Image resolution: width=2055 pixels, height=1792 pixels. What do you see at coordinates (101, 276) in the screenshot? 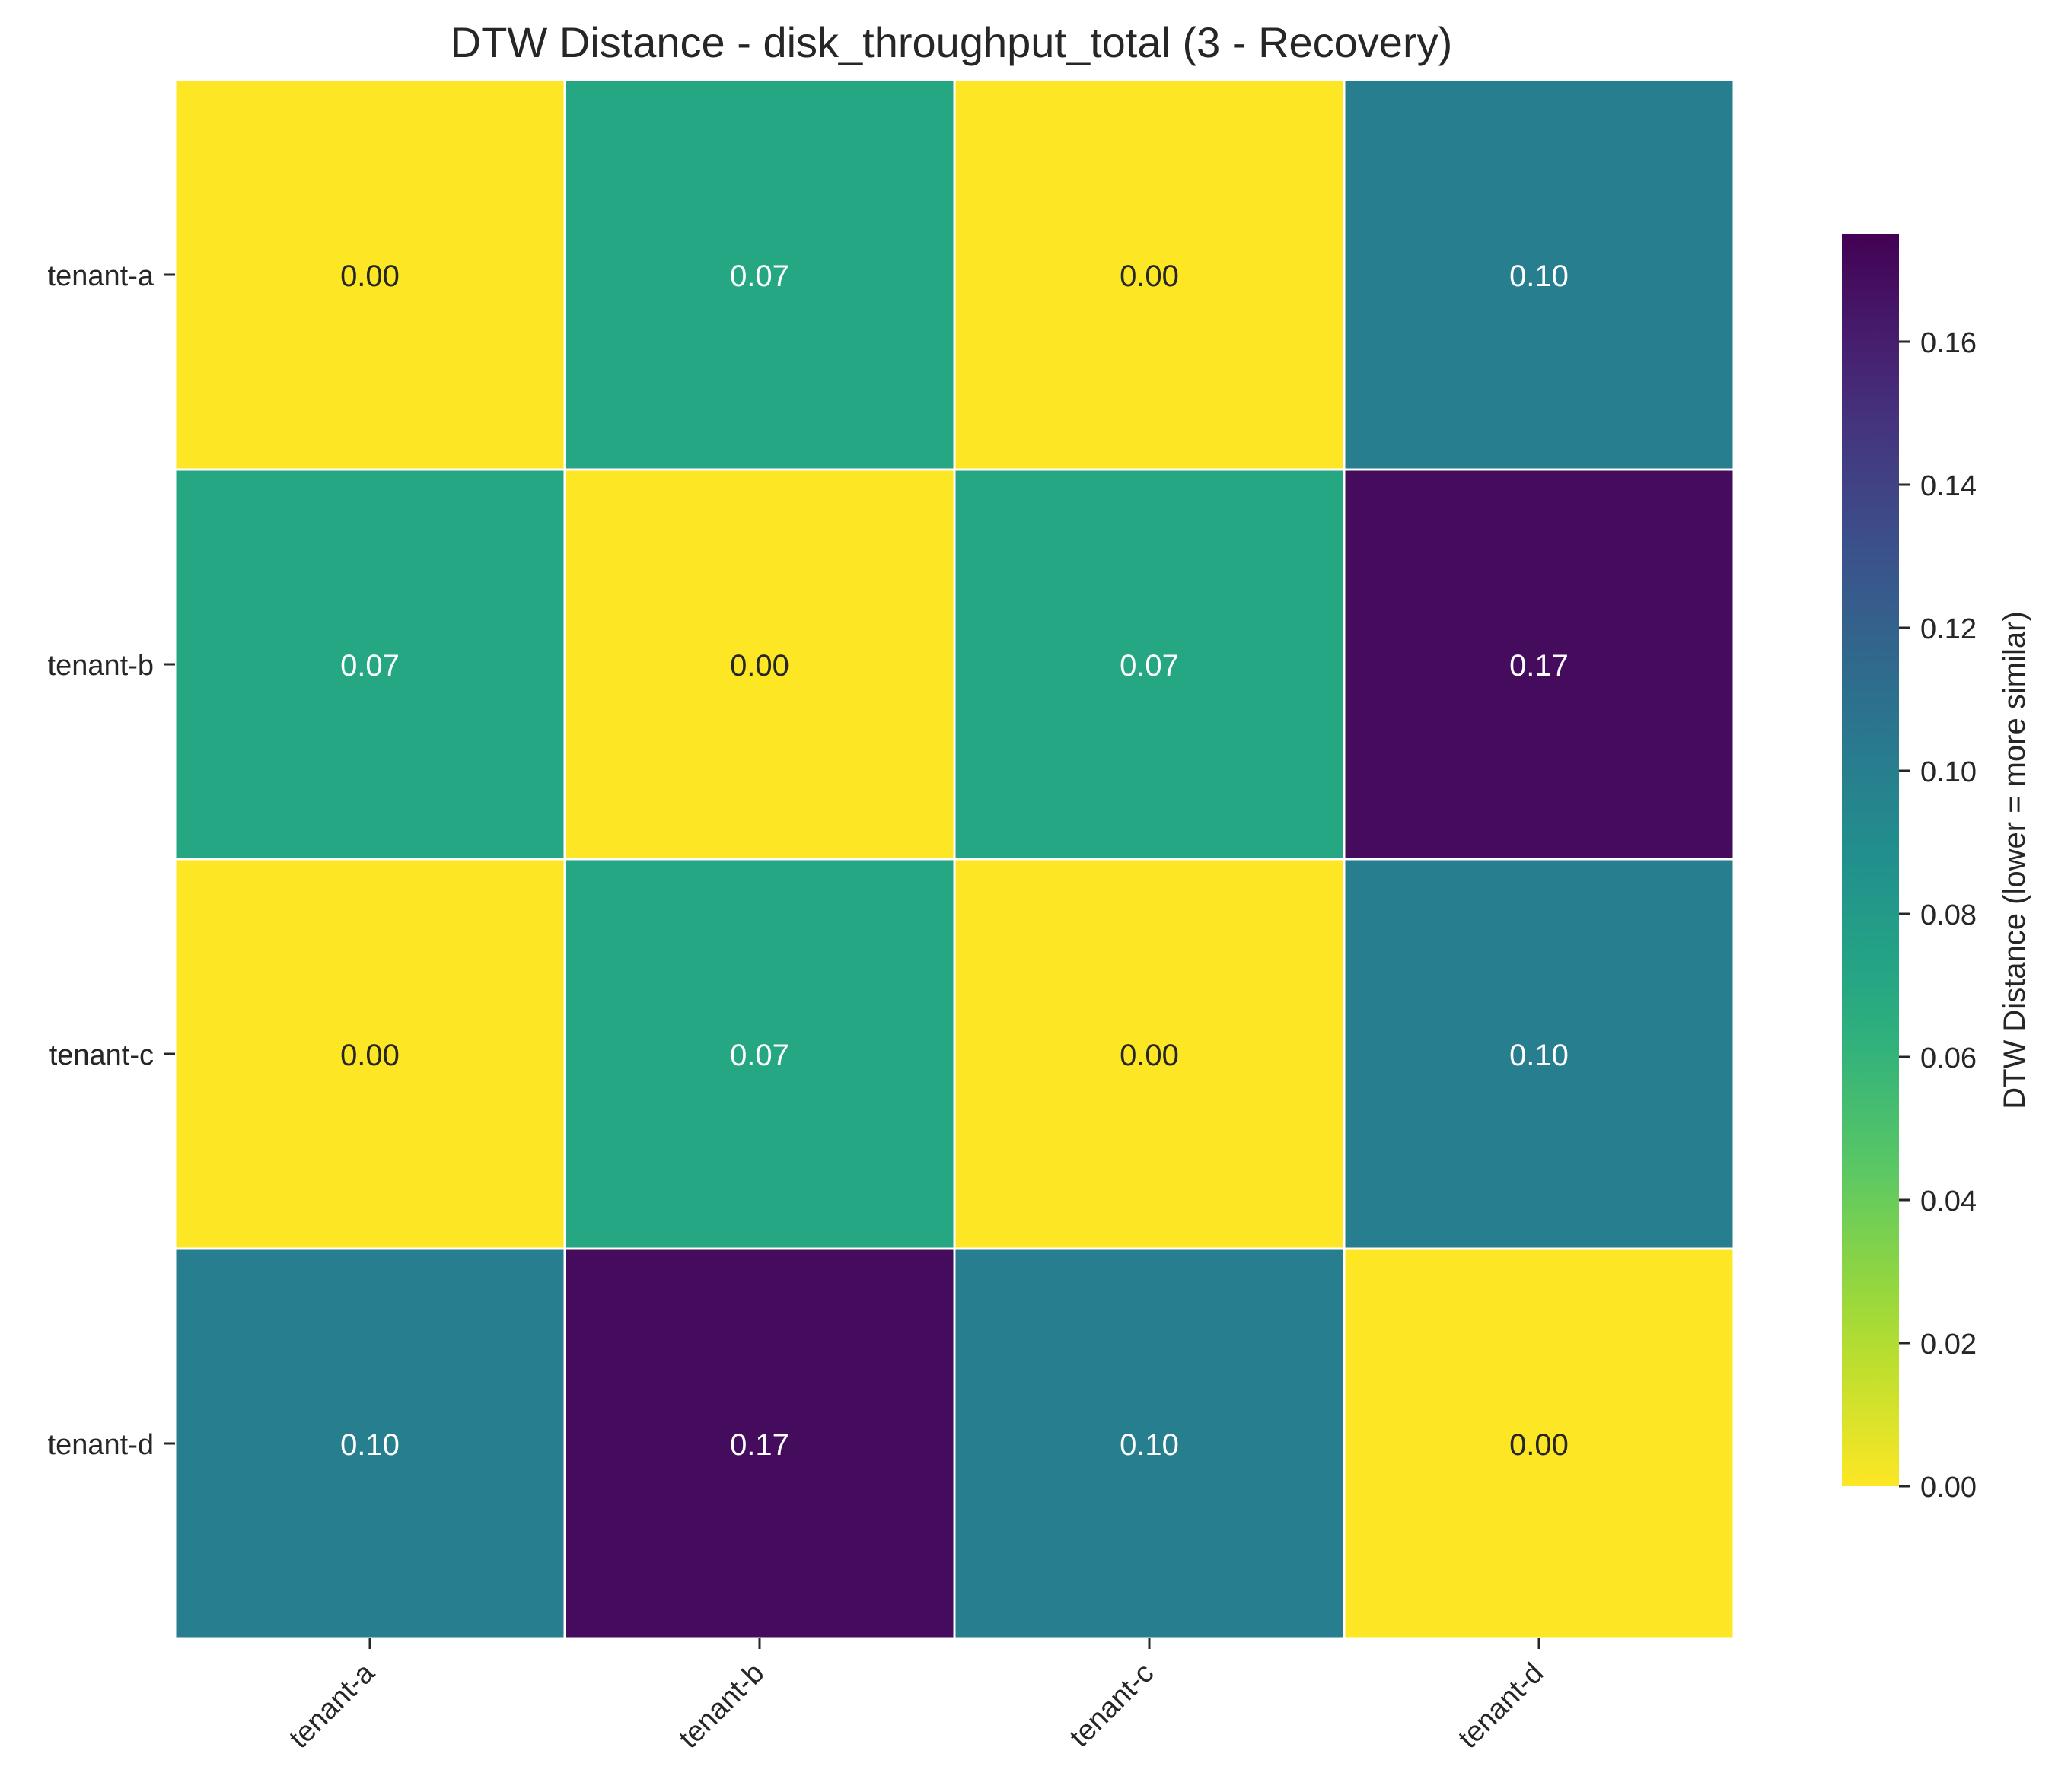
I see `y-tick-label: tenant-a` at bounding box center [101, 276].